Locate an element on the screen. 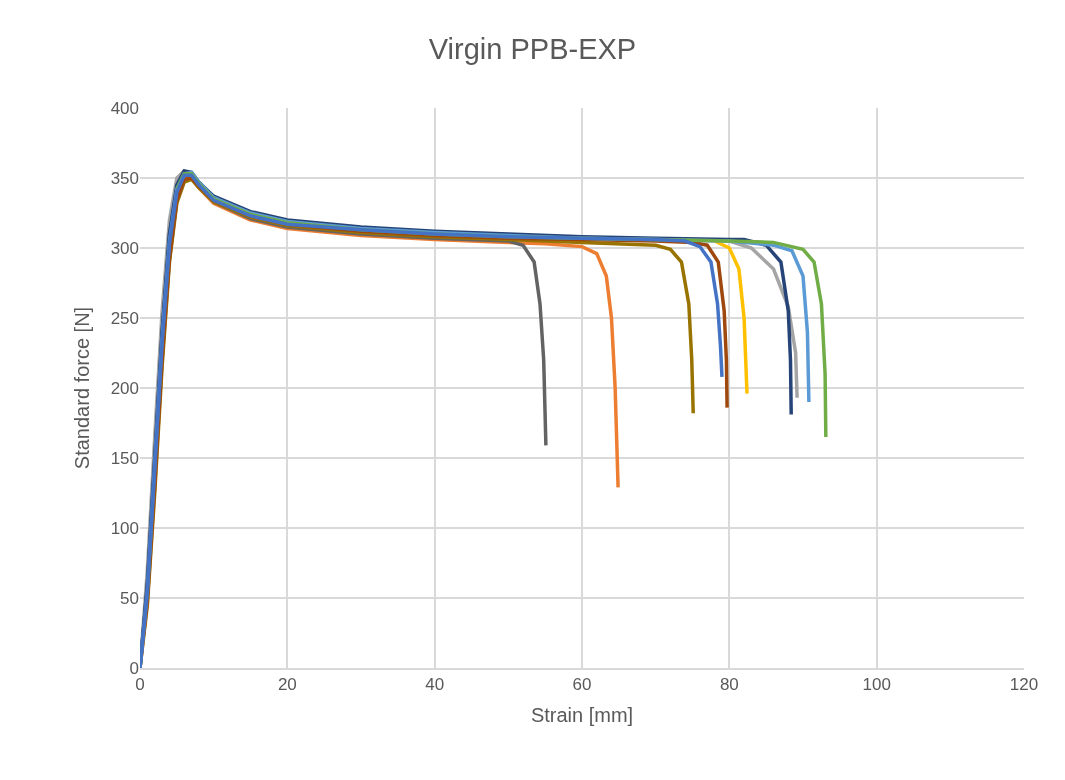 The width and height of the screenshot is (1065, 780). y-tick-label: 250 is located at coordinates (124, 318).